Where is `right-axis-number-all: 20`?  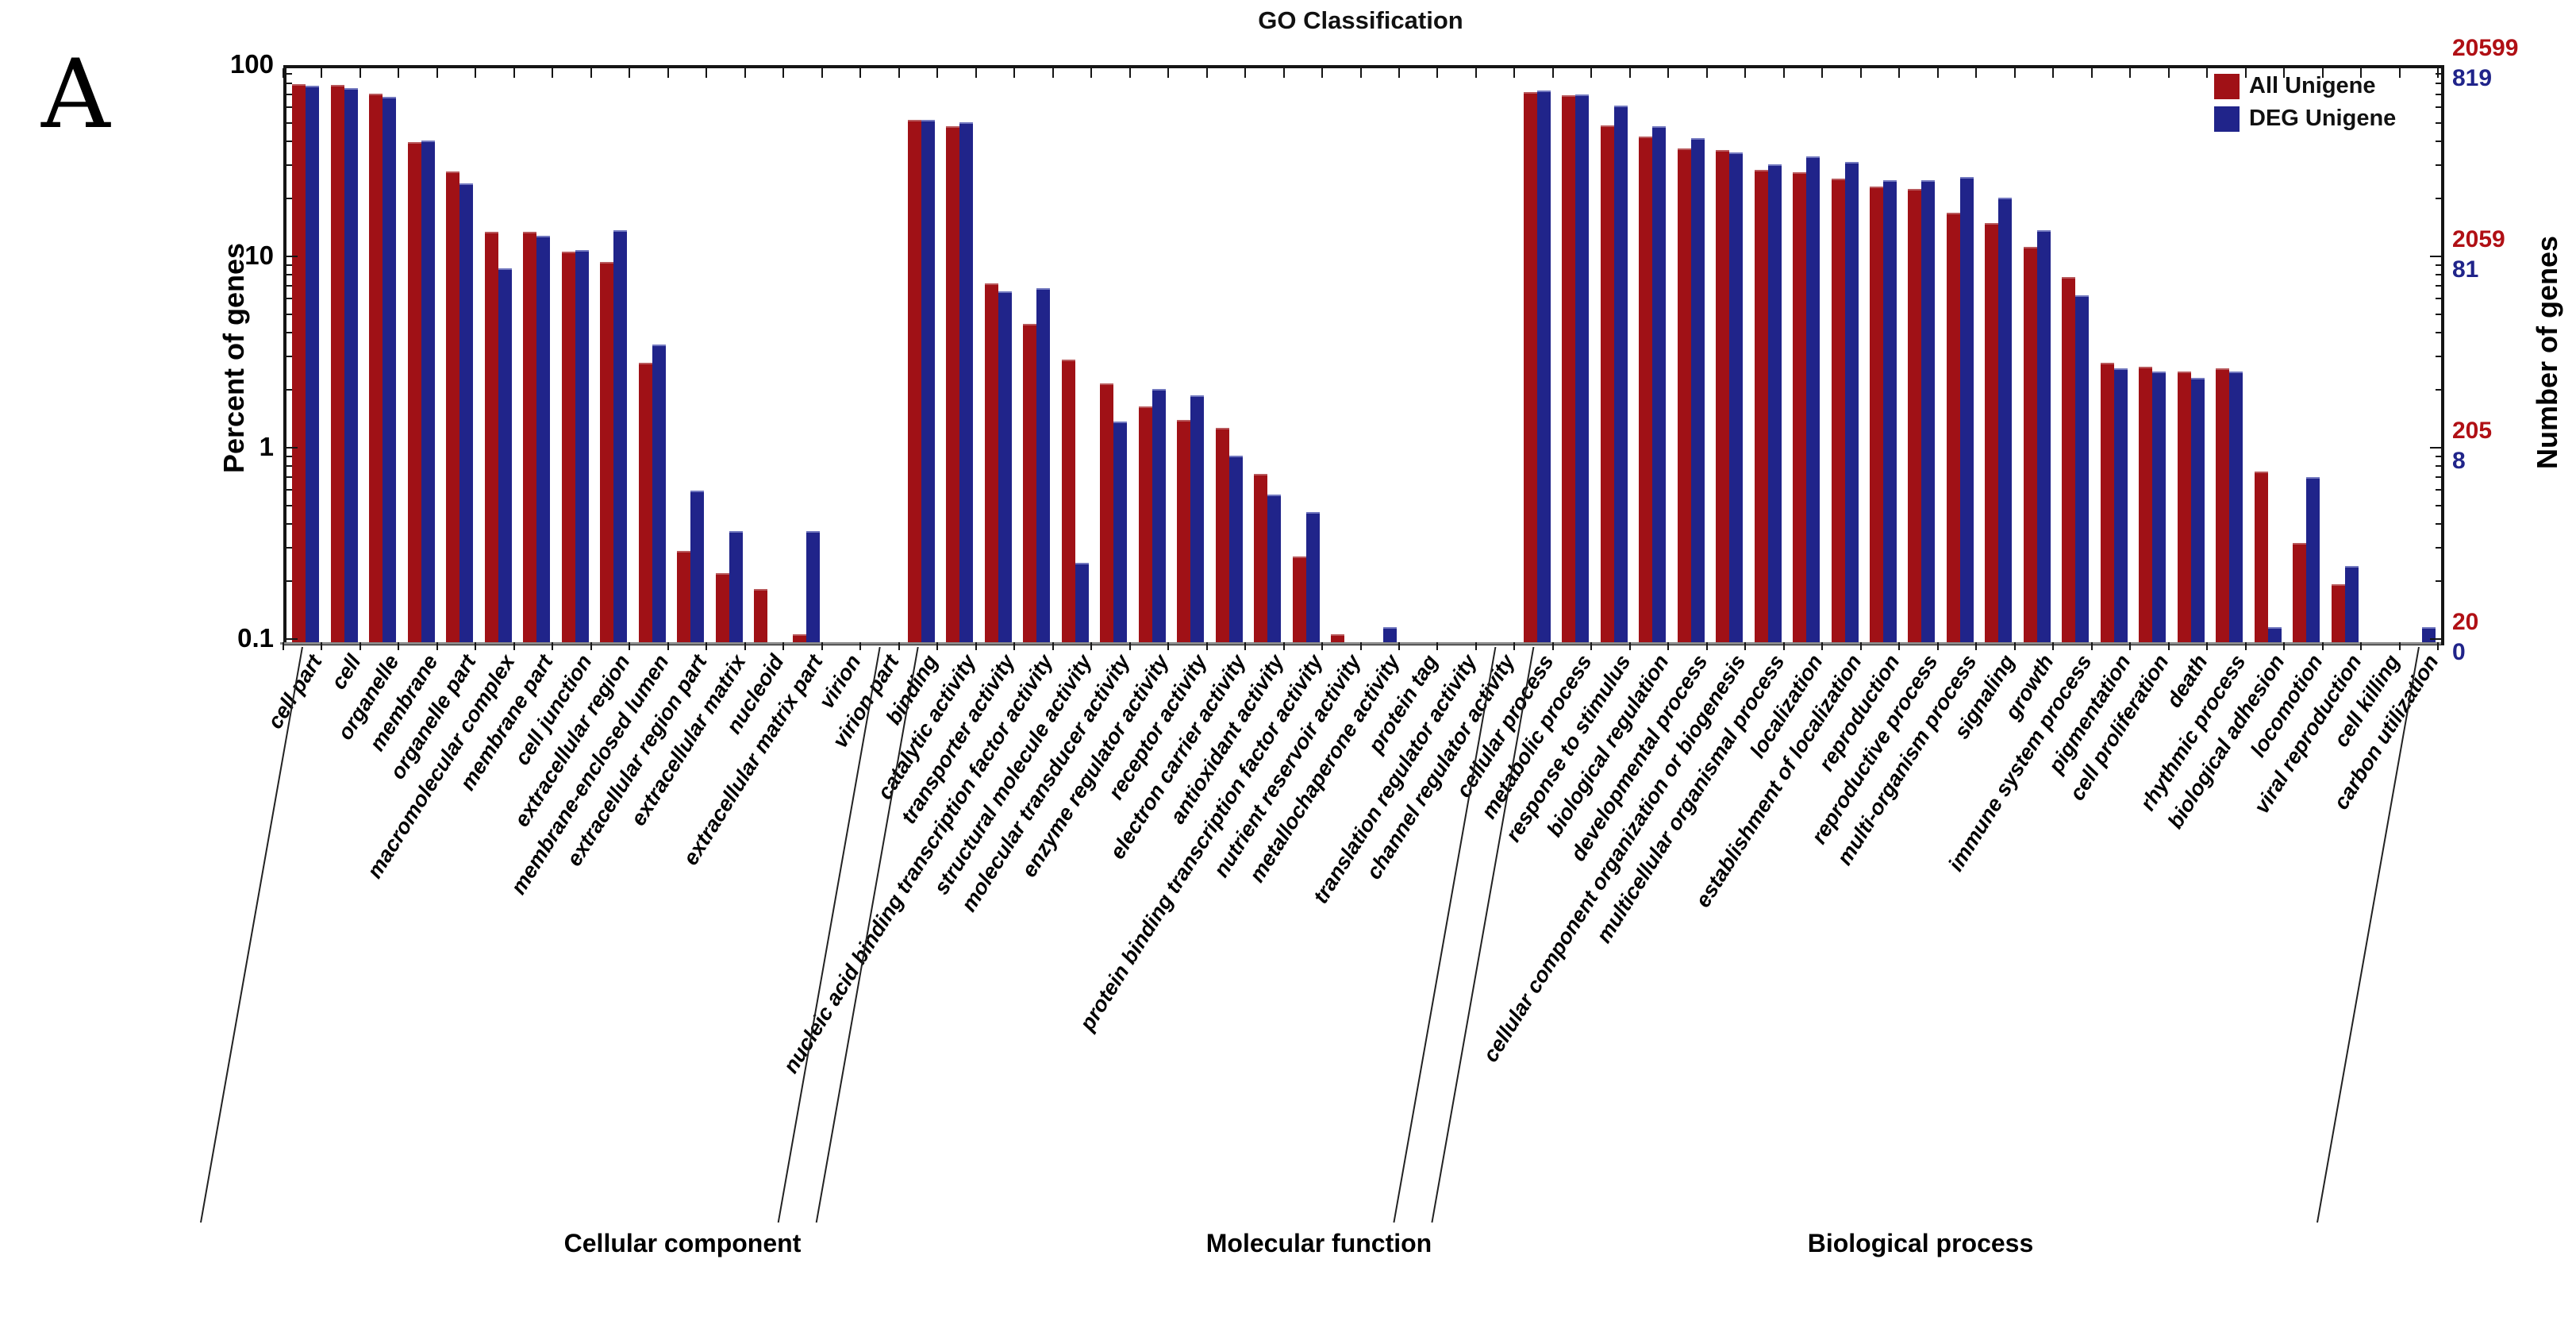
right-axis-number-all: 20 is located at coordinates (2465, 622).